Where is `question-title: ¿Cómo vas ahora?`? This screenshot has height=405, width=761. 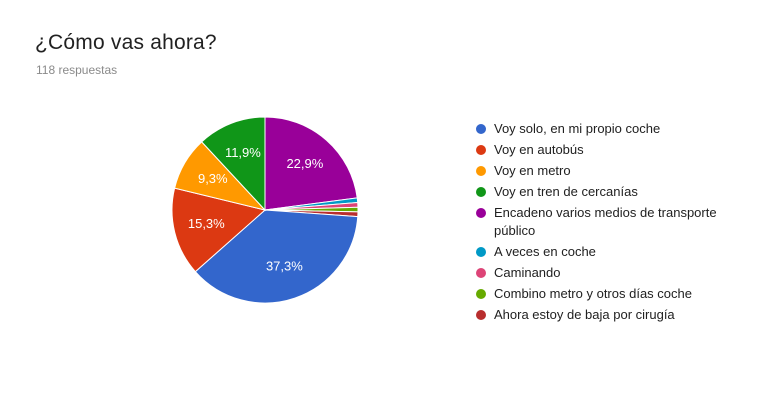
question-title: ¿Cómo vas ahora? is located at coordinates (126, 42).